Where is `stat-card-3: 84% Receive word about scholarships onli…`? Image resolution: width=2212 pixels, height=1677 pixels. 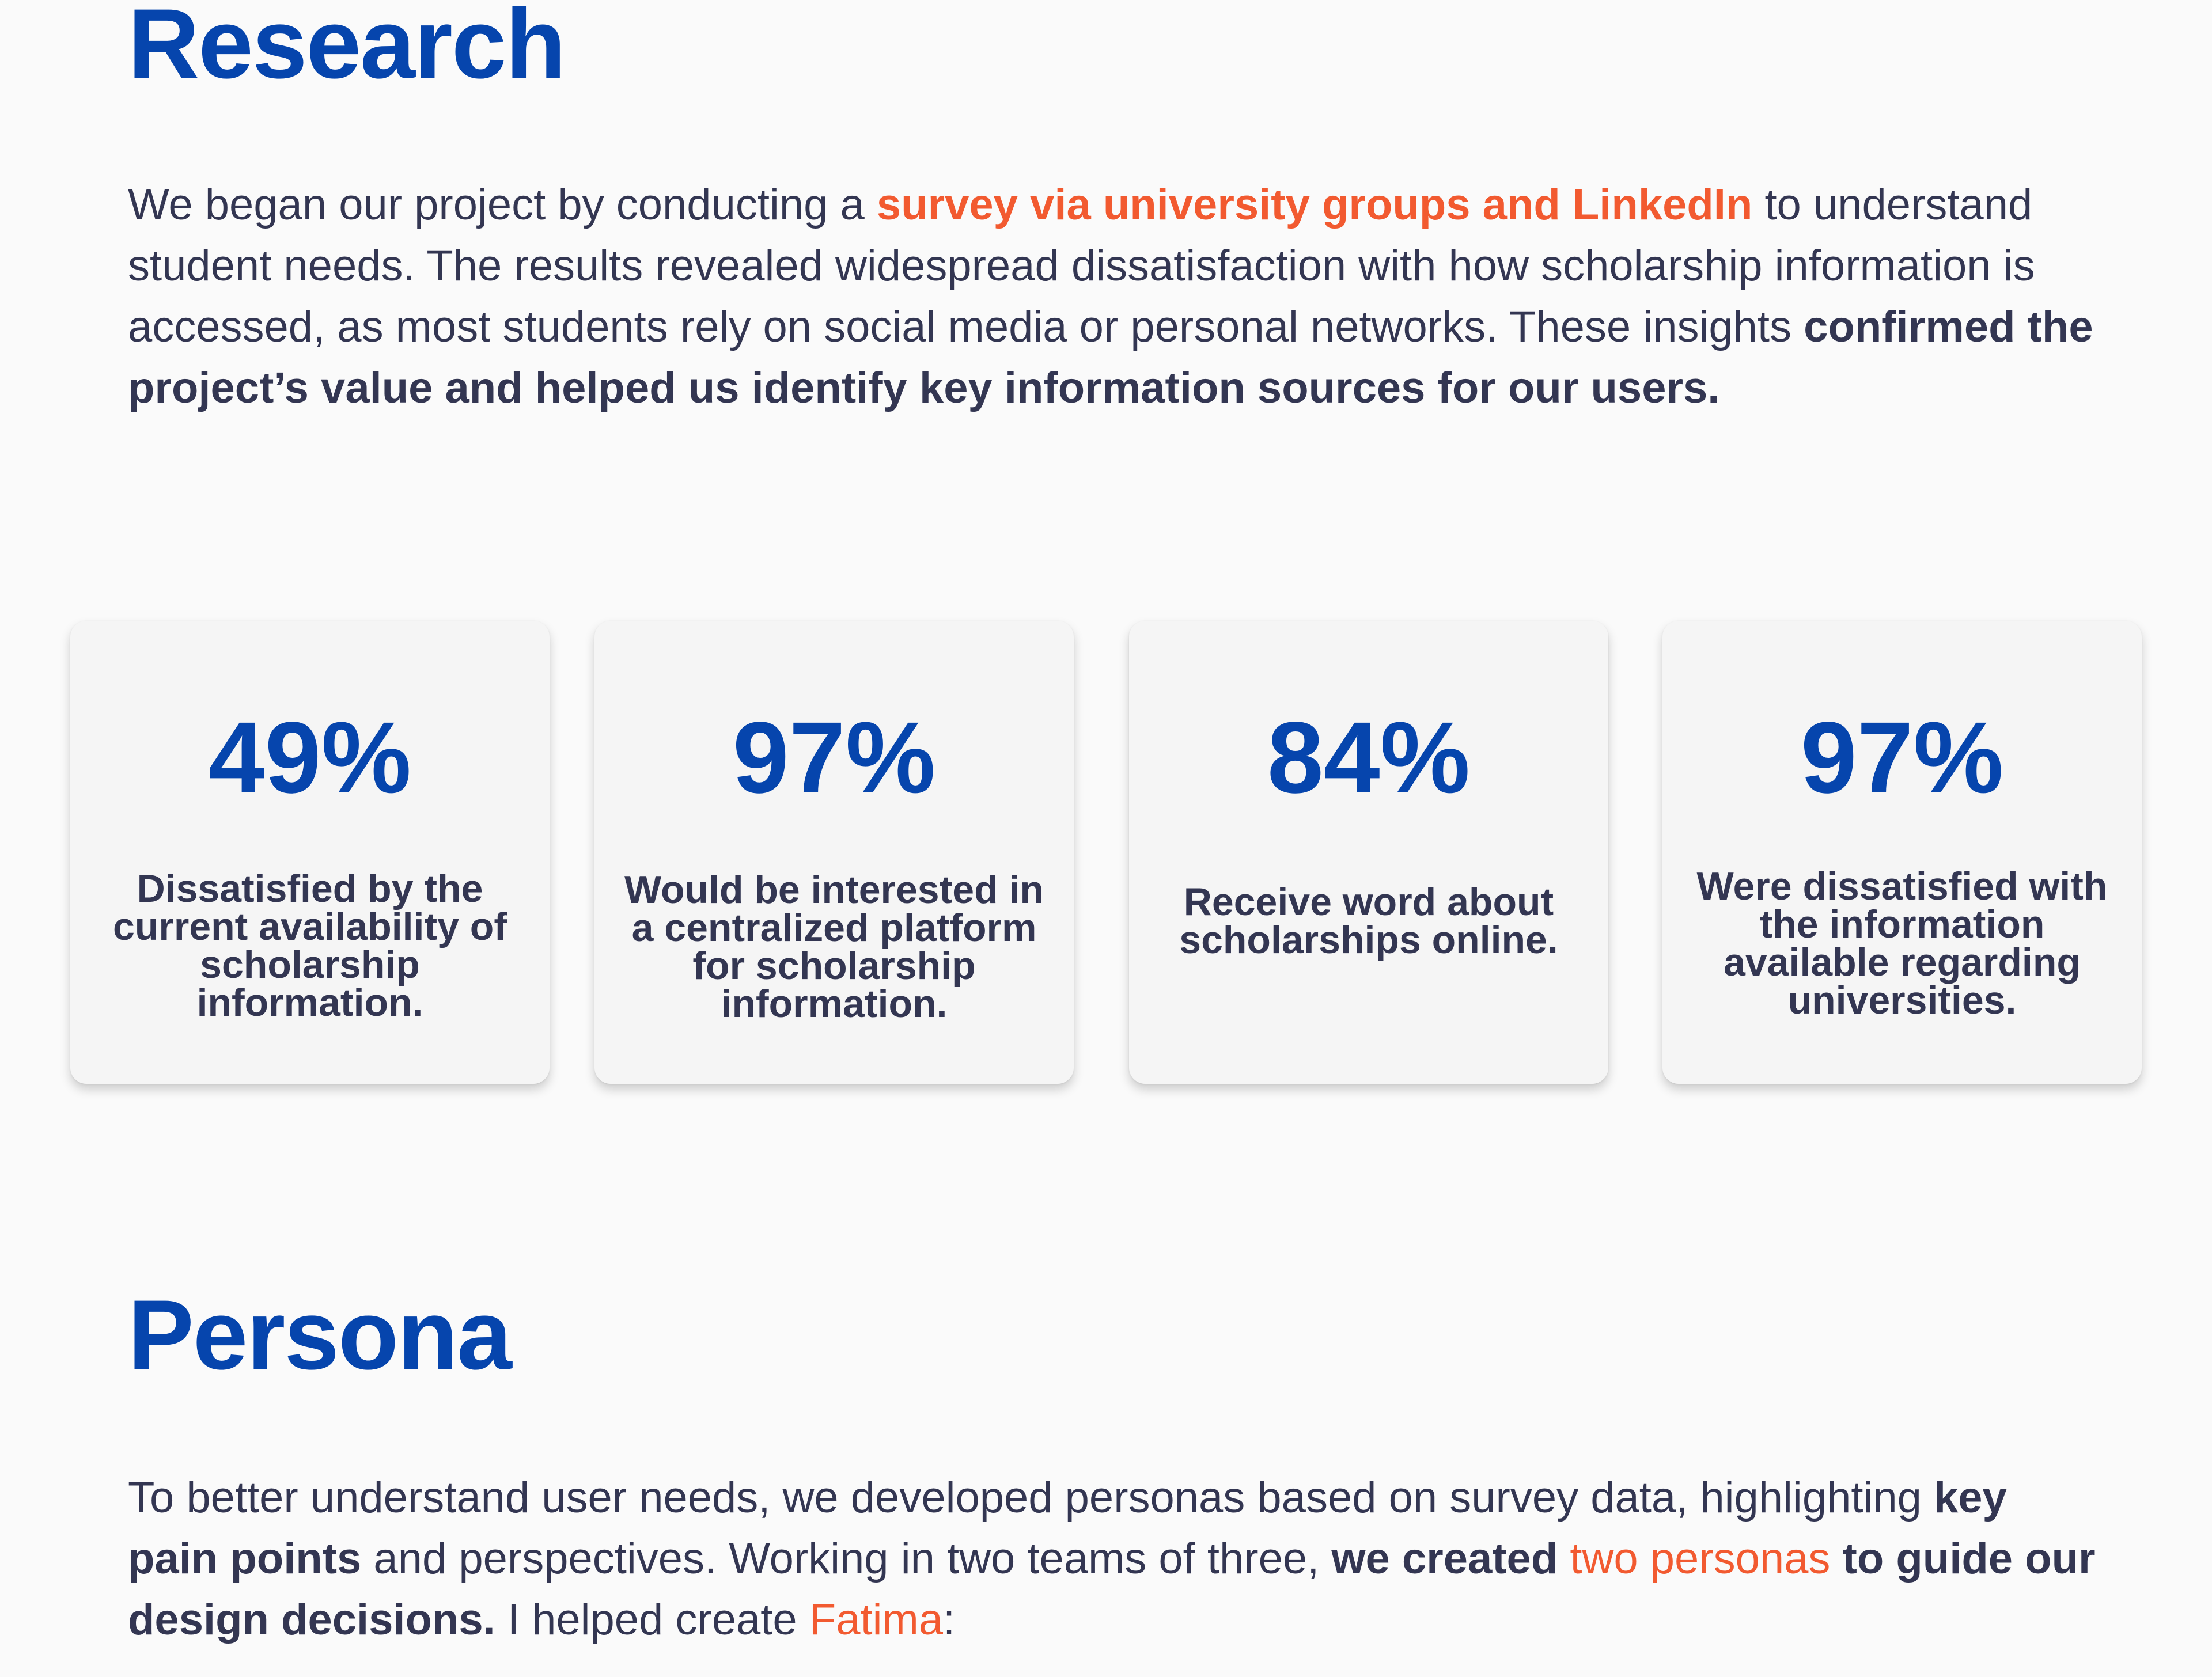 stat-card-3: 84% Receive word about scholarships onli… is located at coordinates (1368, 852).